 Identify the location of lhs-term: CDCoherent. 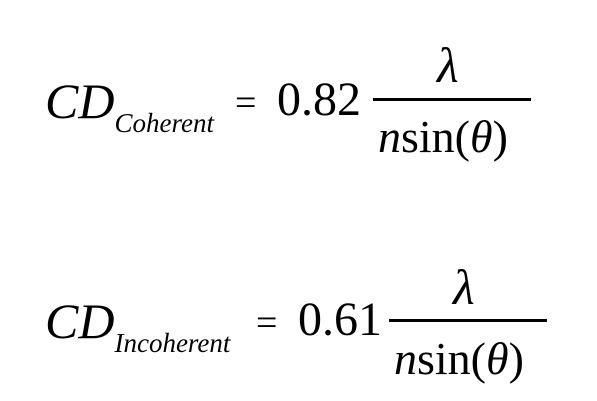
(129, 105).